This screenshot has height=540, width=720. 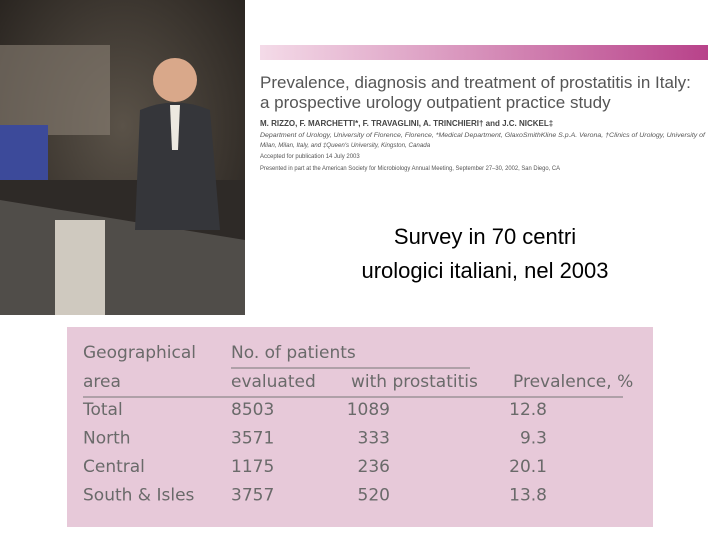 I want to click on header: Prevalence, %, so click(x=573, y=382).